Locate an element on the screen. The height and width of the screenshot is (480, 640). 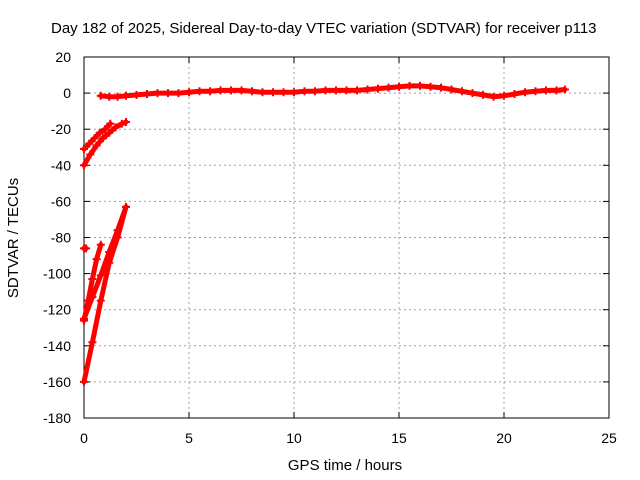
x-tick-label: 0 is located at coordinates (84, 438).